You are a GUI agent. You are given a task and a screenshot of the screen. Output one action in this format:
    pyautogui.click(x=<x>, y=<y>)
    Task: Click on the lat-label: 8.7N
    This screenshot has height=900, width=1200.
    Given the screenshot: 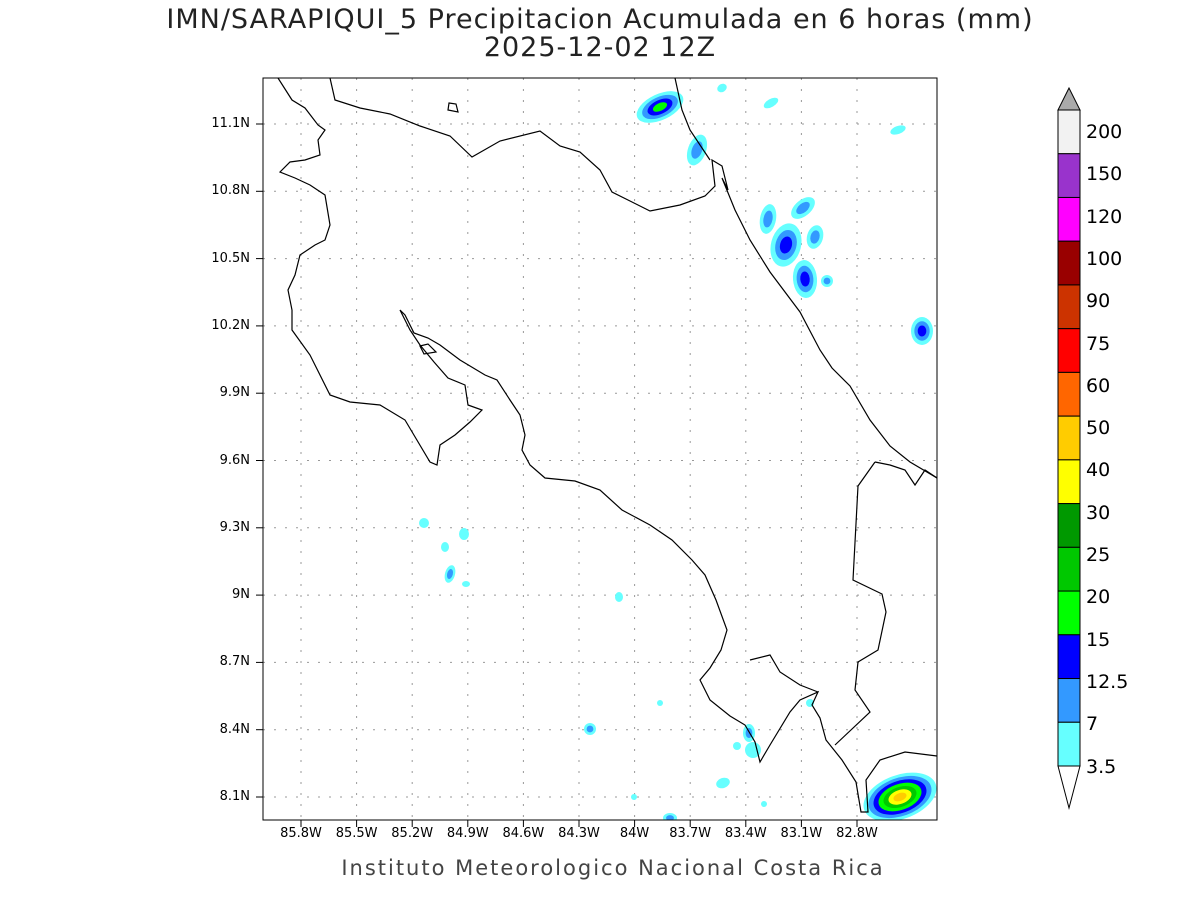 What is the action you would take?
    pyautogui.click(x=234, y=662)
    